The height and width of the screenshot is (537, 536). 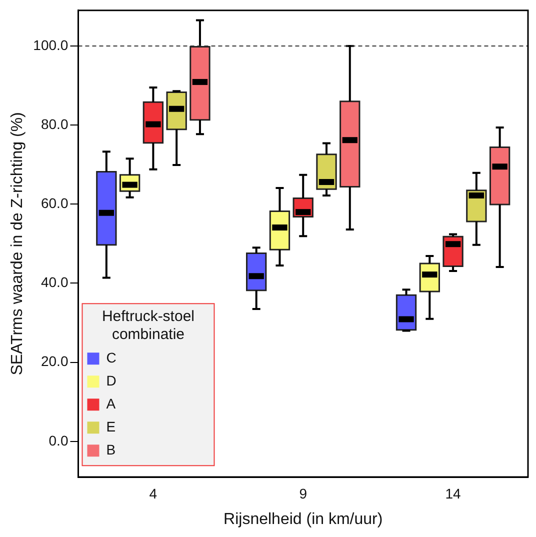 I want to click on legend-label: B, so click(x=111, y=449).